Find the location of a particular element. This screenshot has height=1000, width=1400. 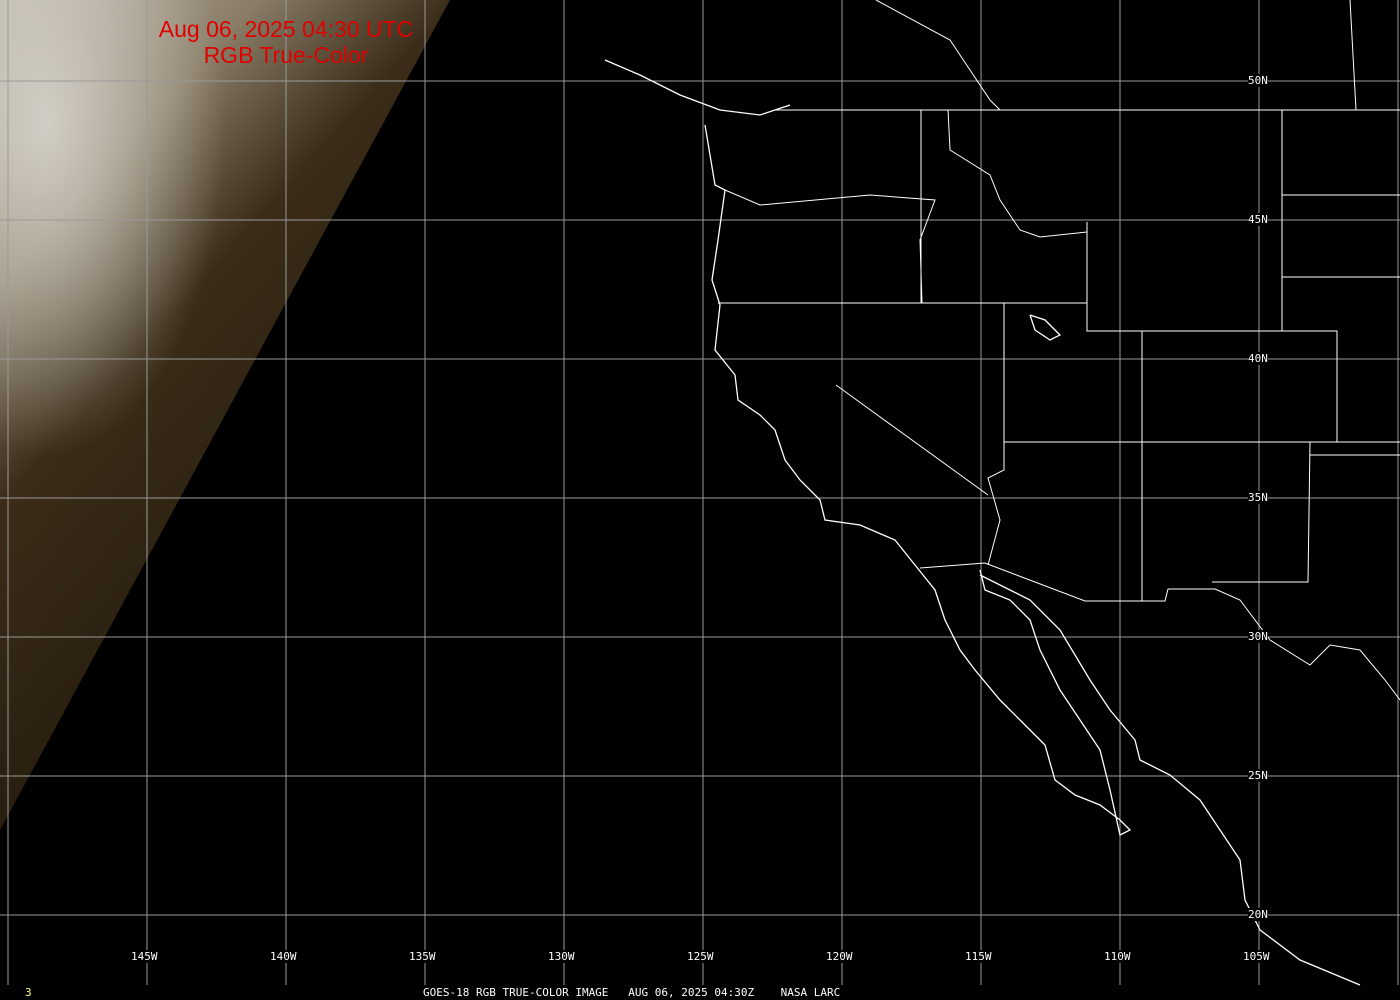

longitude-label: 145W is located at coordinates (144, 956).